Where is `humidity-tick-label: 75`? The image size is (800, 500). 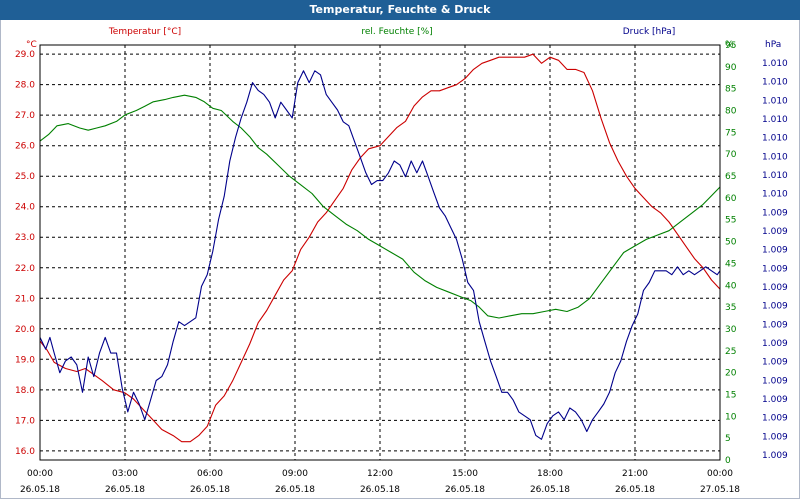
humidity-tick-label: 75 is located at coordinates (730, 133).